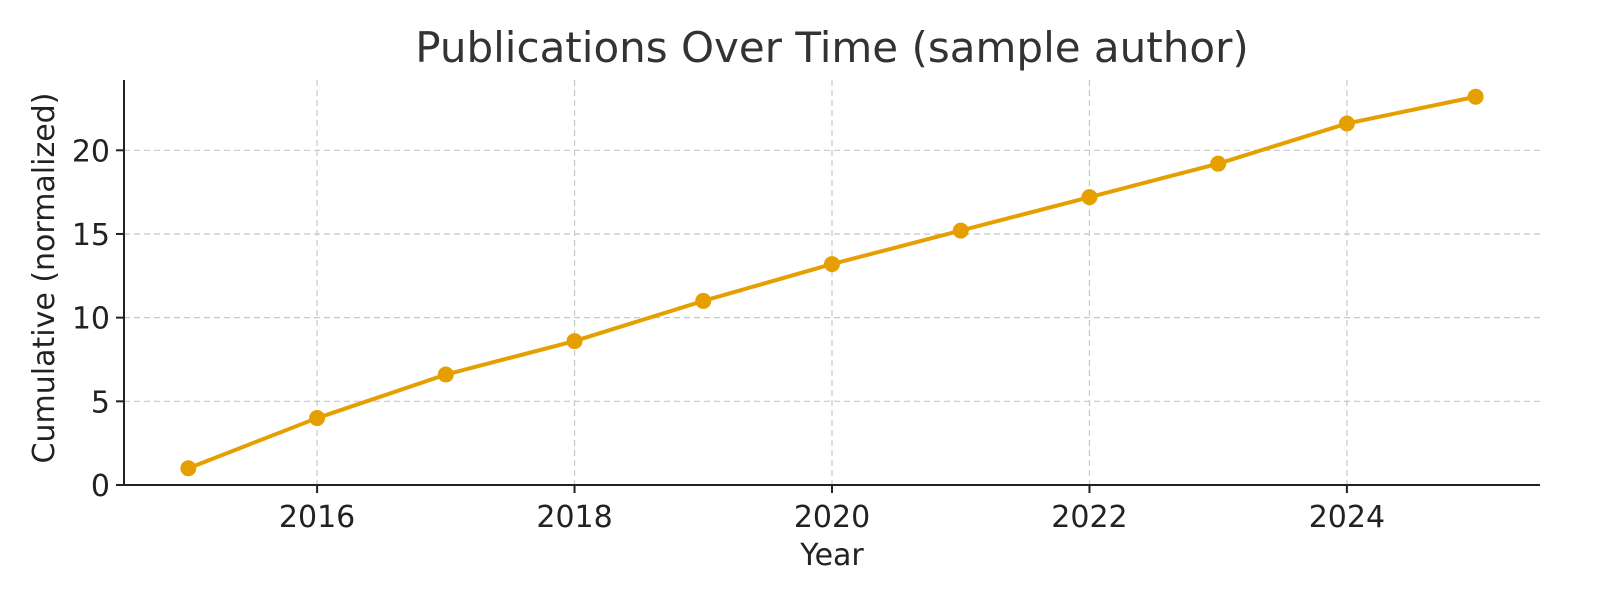 The width and height of the screenshot is (1600, 600). What do you see at coordinates (832, 517) in the screenshot?
I see `x-tick-label: 2020` at bounding box center [832, 517].